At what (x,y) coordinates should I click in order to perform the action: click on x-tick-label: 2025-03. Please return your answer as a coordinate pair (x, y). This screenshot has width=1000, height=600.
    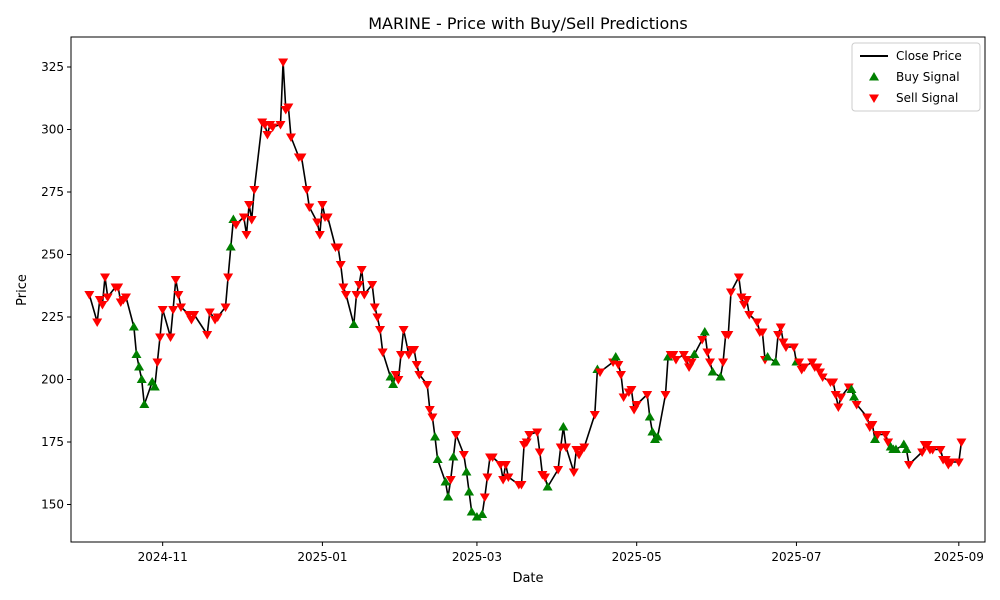
    Looking at the image, I should click on (477, 557).